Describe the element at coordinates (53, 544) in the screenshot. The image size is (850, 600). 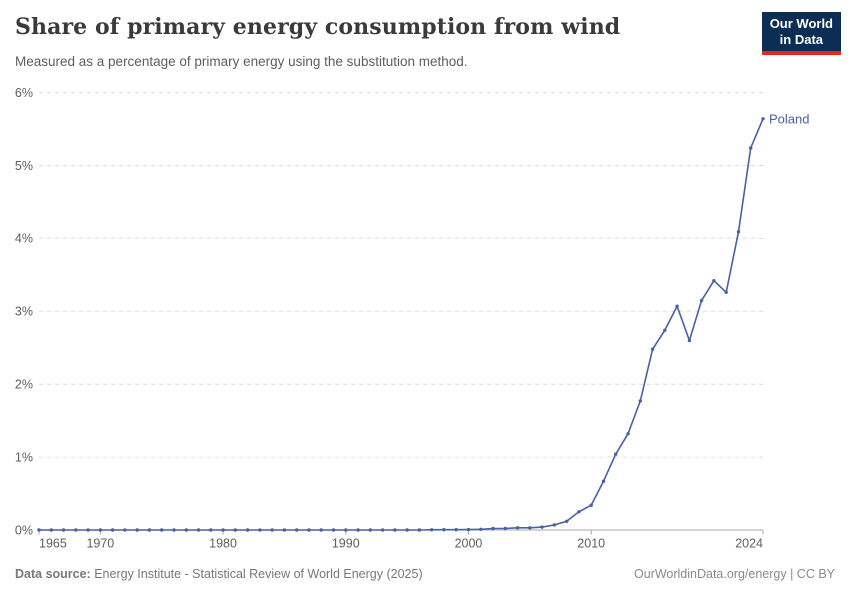
I see `x-tick-label: 1965` at that location.